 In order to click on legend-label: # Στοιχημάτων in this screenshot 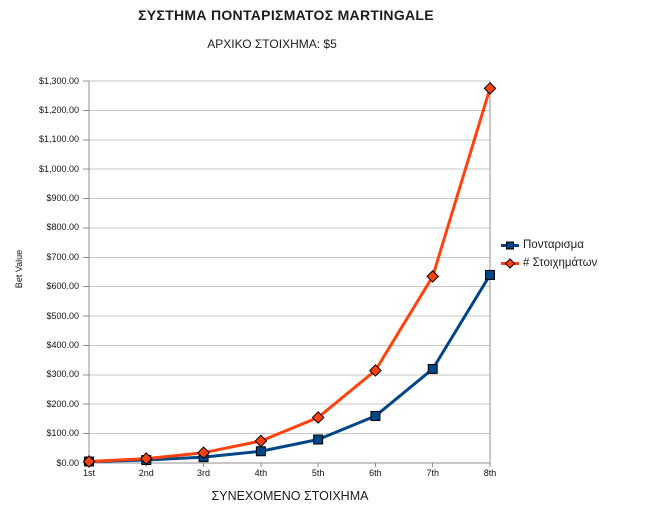, I will do `click(560, 263)`.